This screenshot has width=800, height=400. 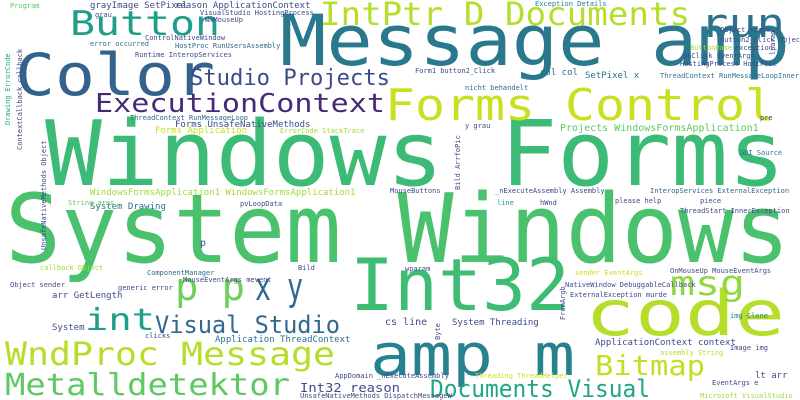 What do you see at coordinates (608, 273) in the screenshot?
I see `word: sender EventArgs` at bounding box center [608, 273].